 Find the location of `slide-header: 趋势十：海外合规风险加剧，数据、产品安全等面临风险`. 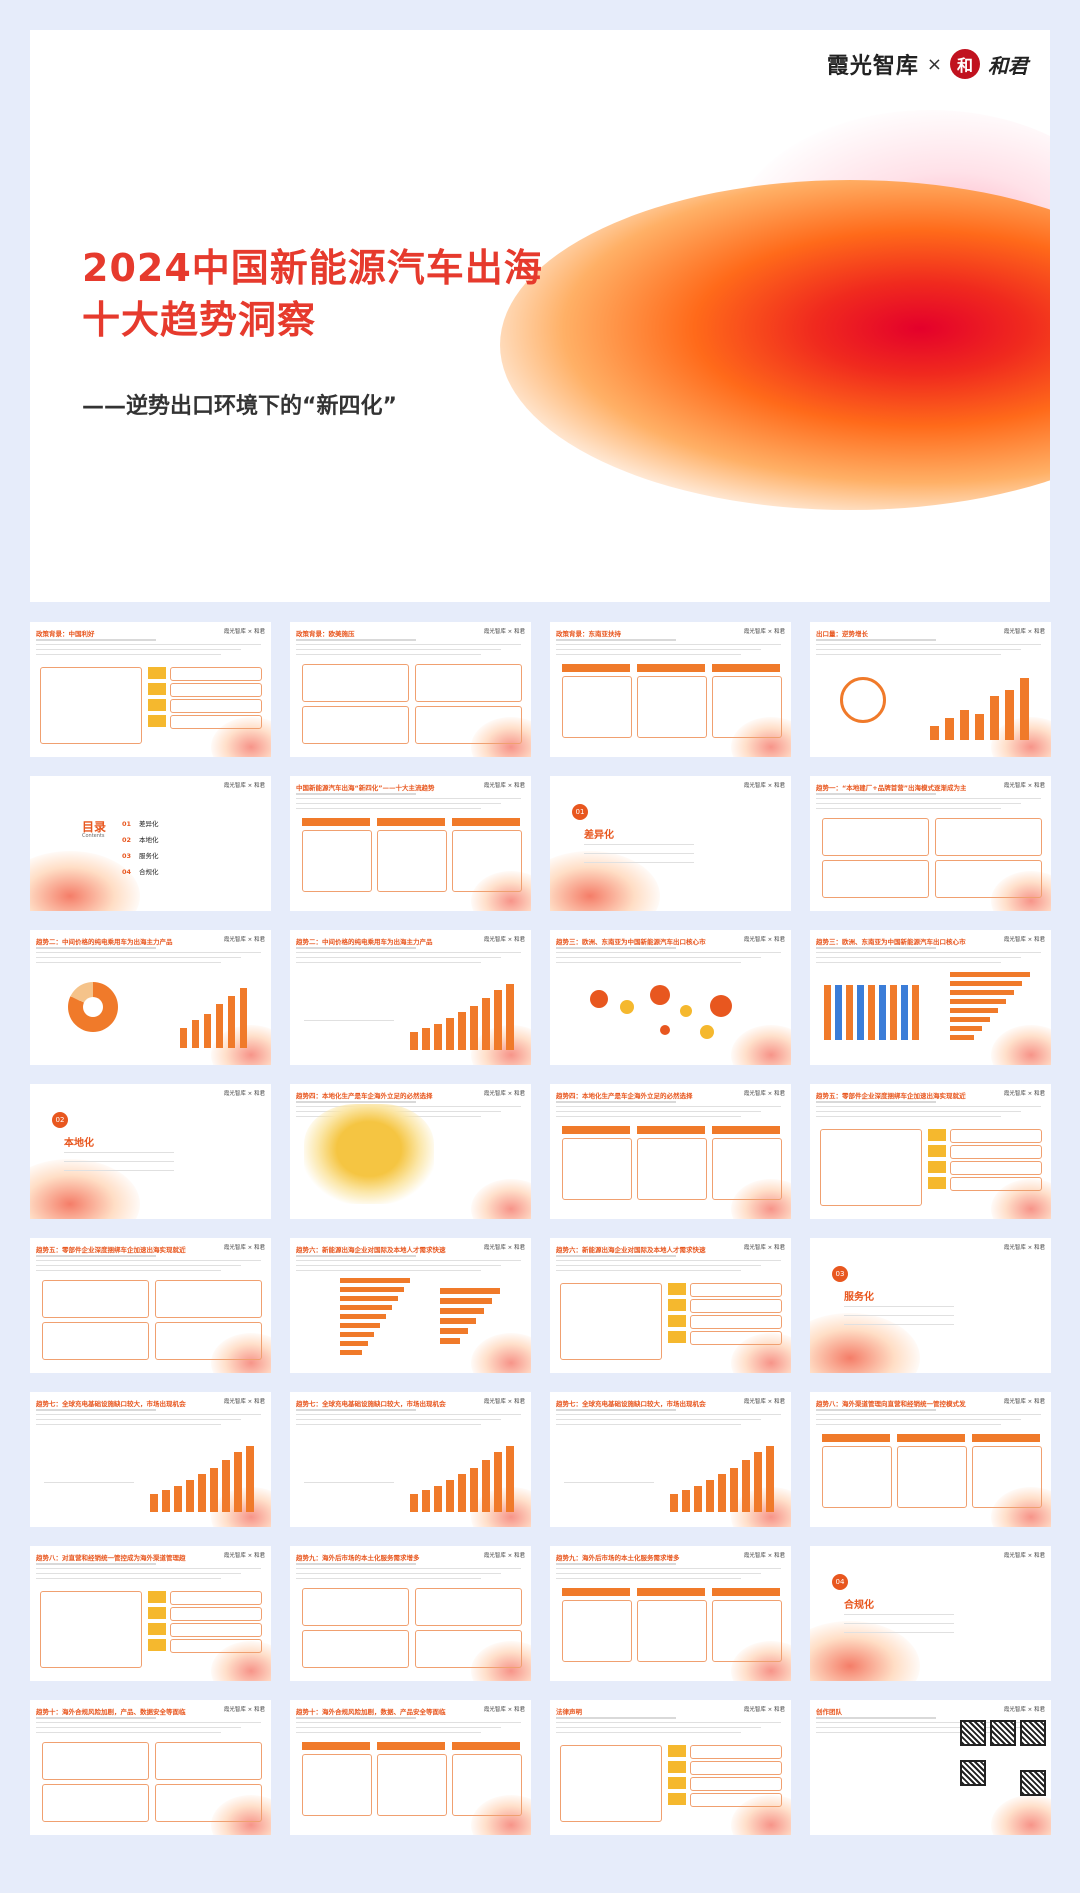

slide-header: 趋势十：海外合规风险加剧，数据、产品安全等面临风险 is located at coordinates (371, 1712).